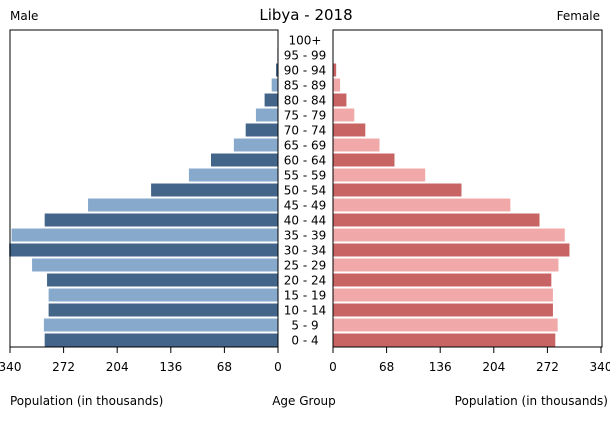 This screenshot has width=610, height=425. Describe the element at coordinates (305, 41) in the screenshot. I see `age-group-label: 100+` at that location.